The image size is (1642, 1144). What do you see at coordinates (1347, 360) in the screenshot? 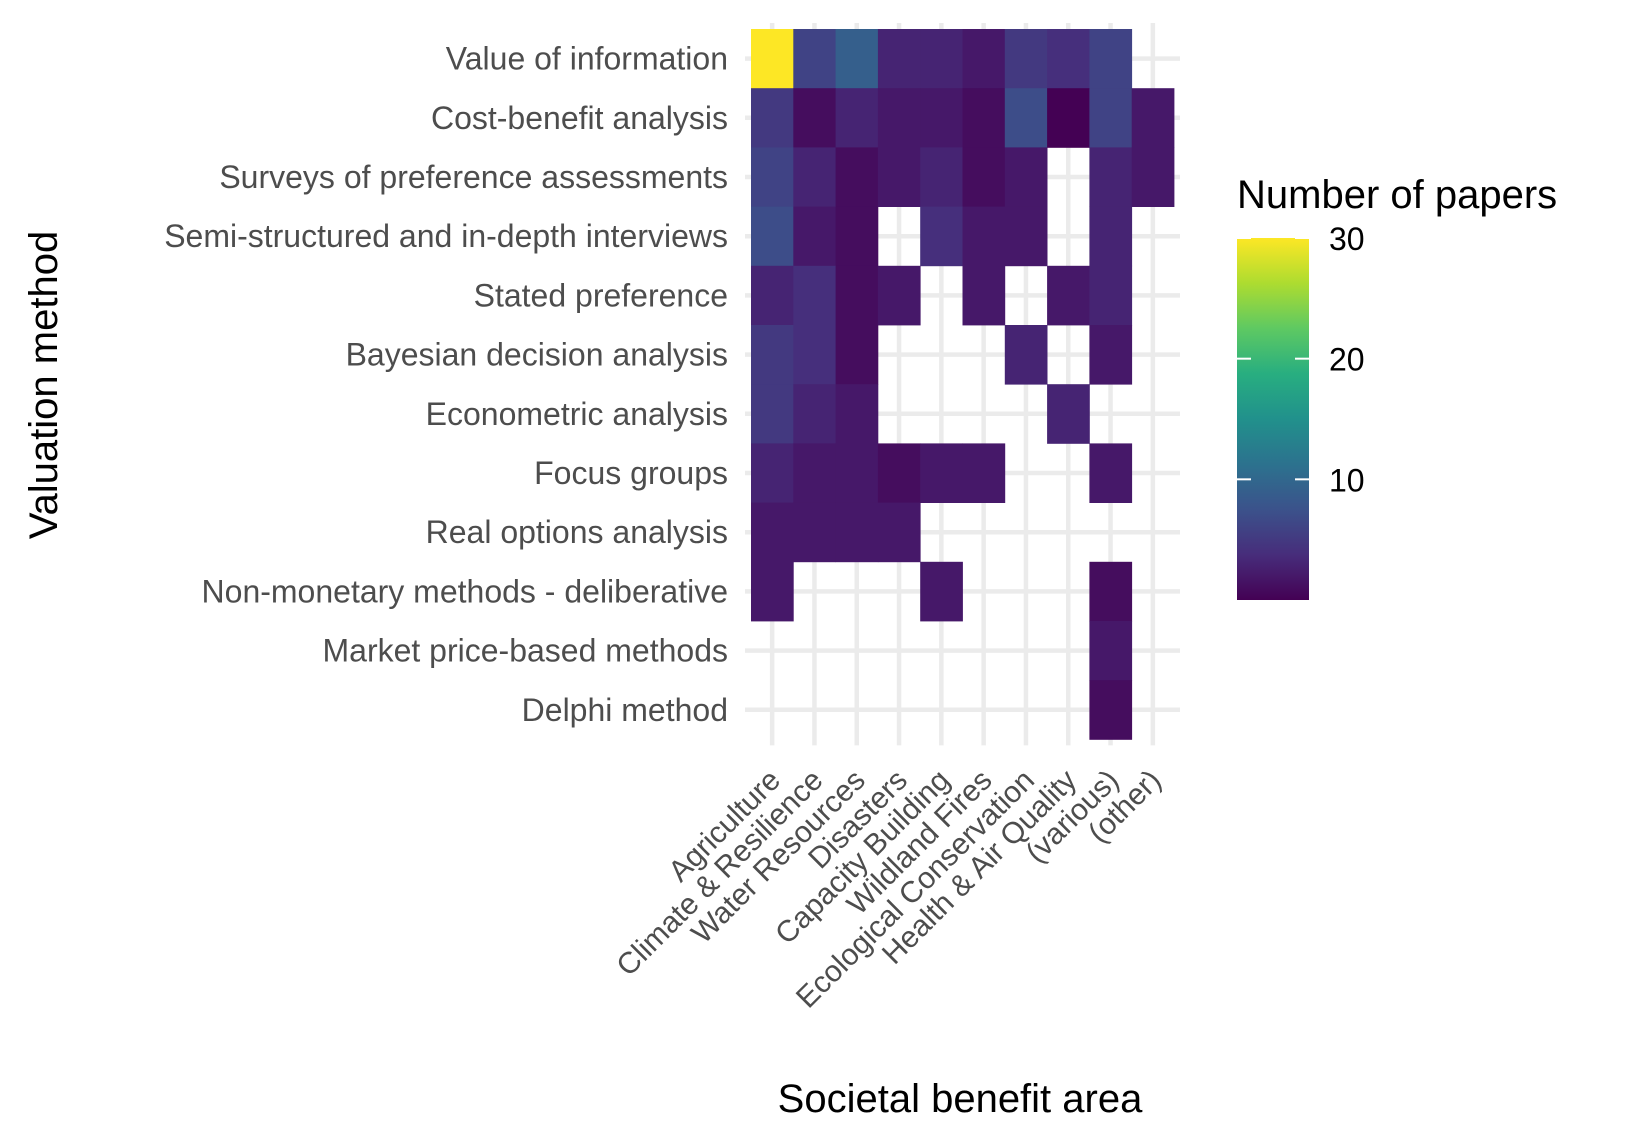
I see `legend-tick-label: 20` at bounding box center [1347, 360].